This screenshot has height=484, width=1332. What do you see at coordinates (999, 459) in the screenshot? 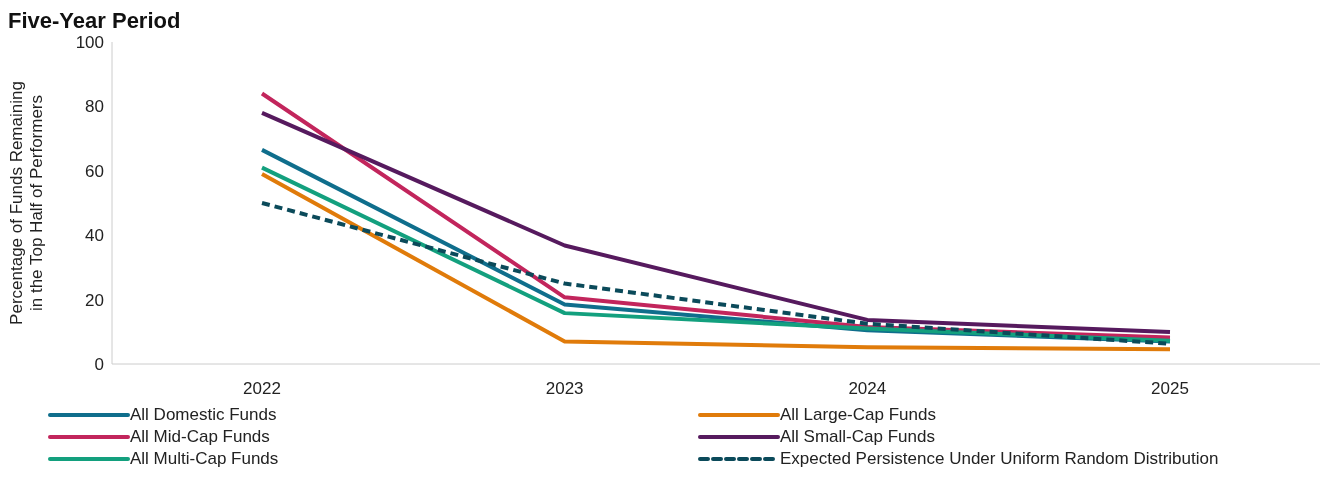
I see `legend-label: Expected Persistence Under Uniform Random Distribution` at bounding box center [999, 459].